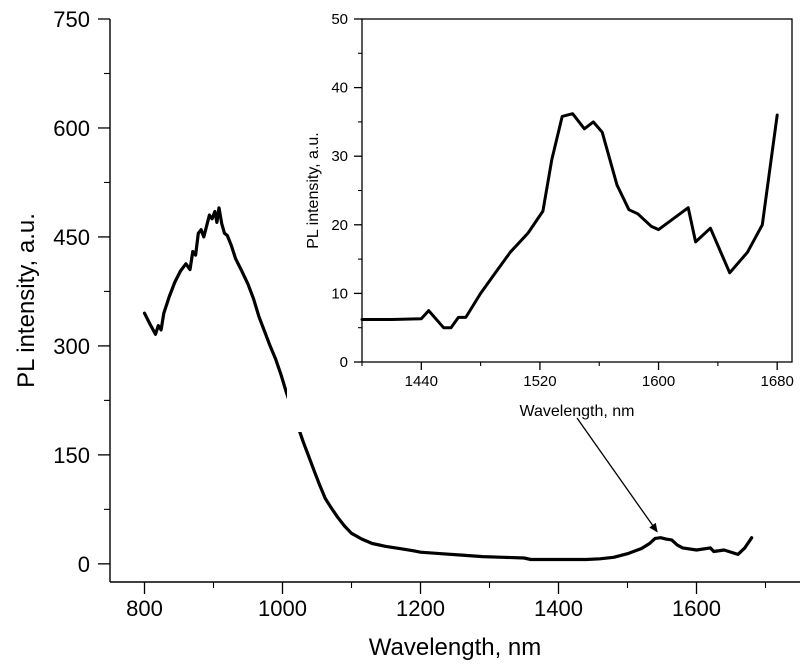 The image size is (800, 664). I want to click on main-y-tick-label: 0, so click(84, 564).